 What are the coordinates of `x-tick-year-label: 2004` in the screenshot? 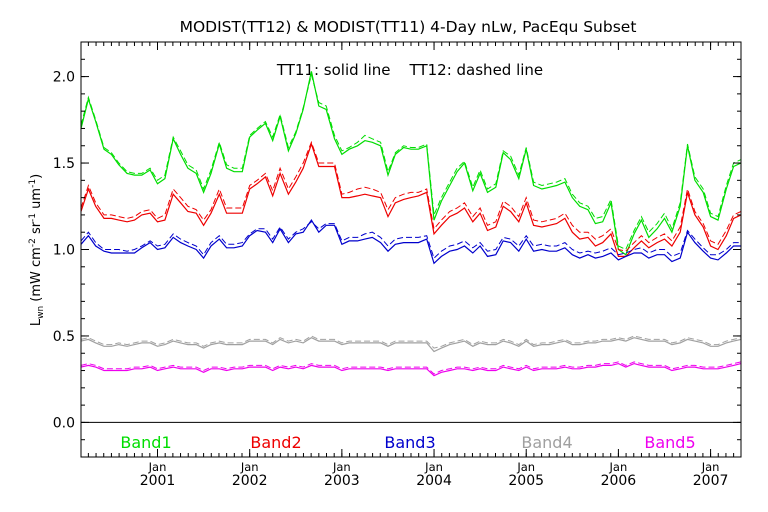 It's located at (434, 481).